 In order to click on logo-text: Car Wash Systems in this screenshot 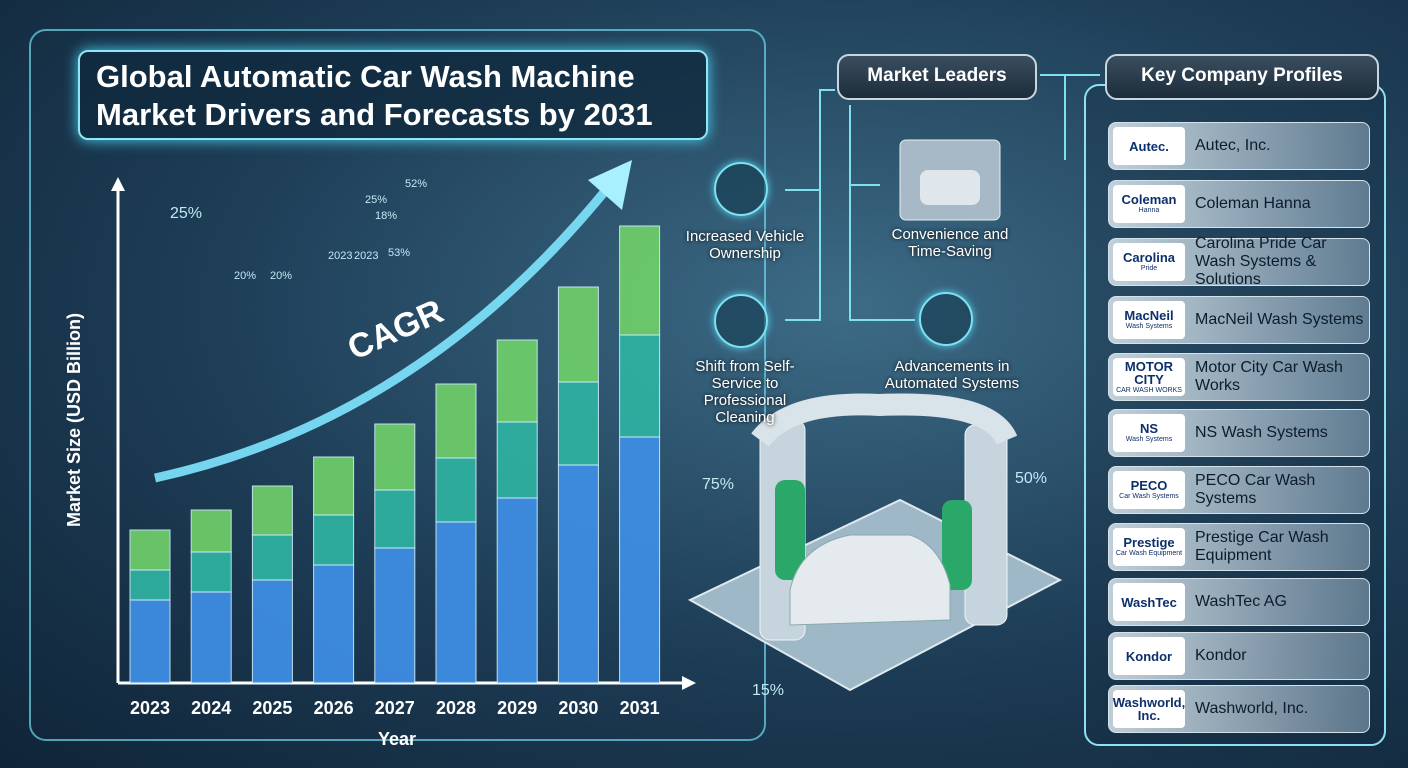, I will do `click(1149, 496)`.